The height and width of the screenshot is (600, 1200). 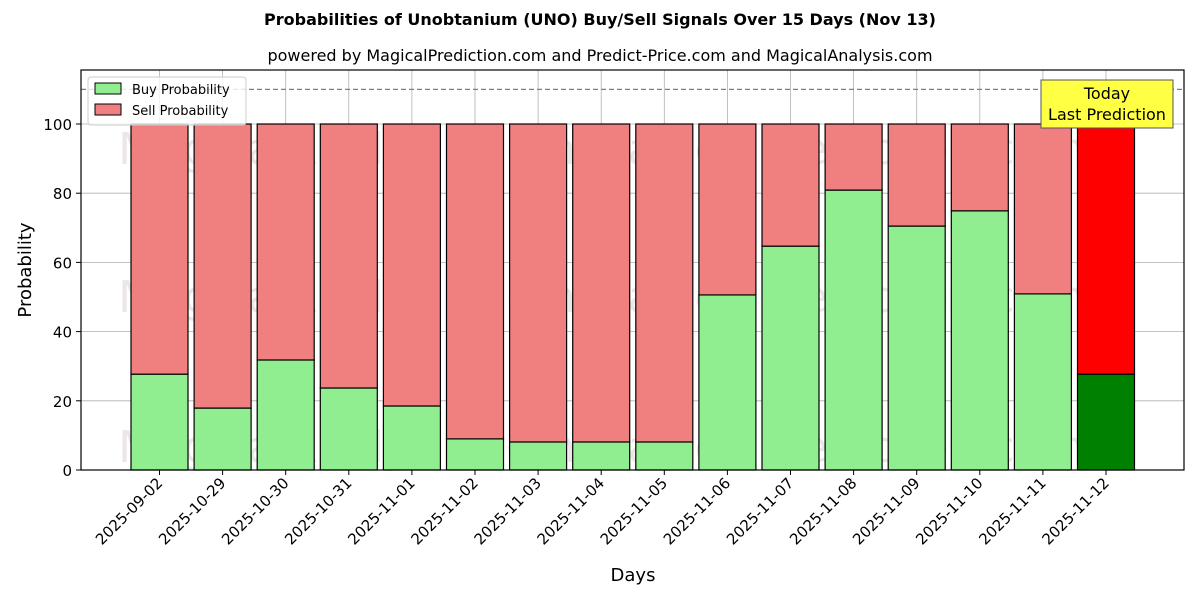 I want to click on y-axis-ticks: 0 20 40 60 80 100, so click(x=62, y=298).